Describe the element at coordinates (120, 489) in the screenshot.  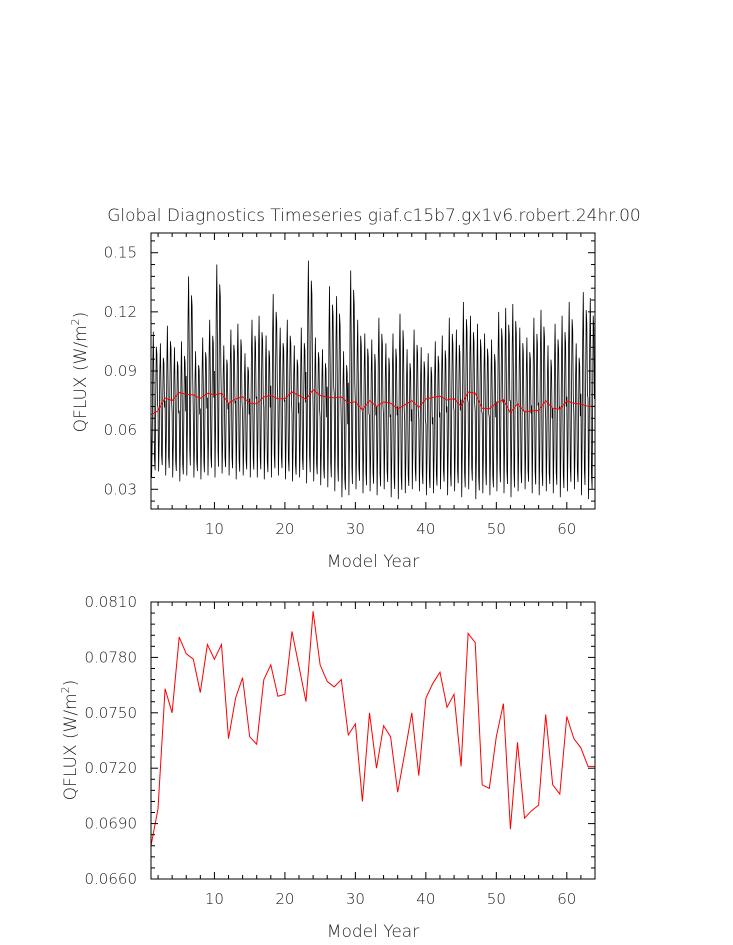
I see `y-tick-label: 0.03` at that location.